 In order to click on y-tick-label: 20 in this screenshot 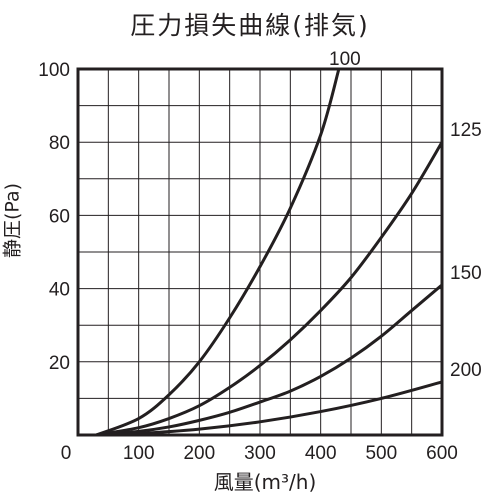, I will do `click(59, 363)`.